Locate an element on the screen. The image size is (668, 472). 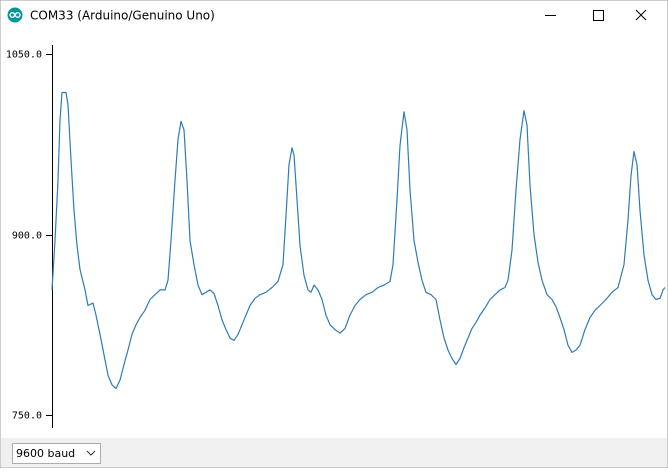
close-button is located at coordinates (641, 15).